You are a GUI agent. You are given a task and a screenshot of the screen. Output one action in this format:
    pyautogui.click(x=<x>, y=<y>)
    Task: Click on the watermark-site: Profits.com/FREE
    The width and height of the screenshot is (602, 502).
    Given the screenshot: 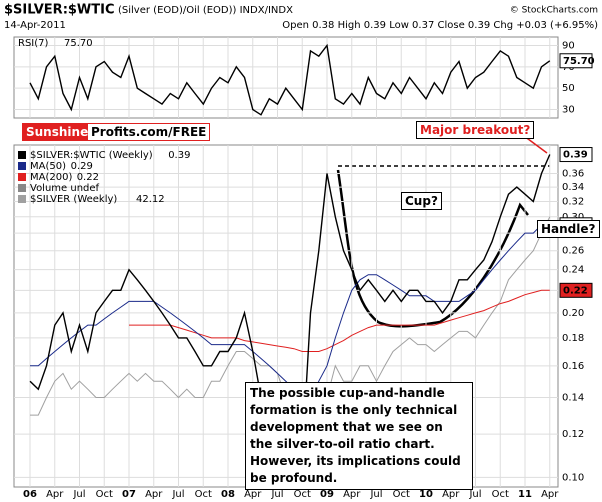 What is the action you would take?
    pyautogui.click(x=149, y=132)
    